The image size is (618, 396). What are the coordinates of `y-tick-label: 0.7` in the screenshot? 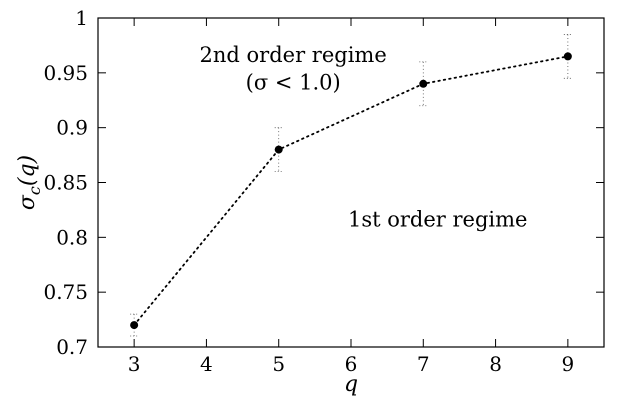 It's located at (72, 347).